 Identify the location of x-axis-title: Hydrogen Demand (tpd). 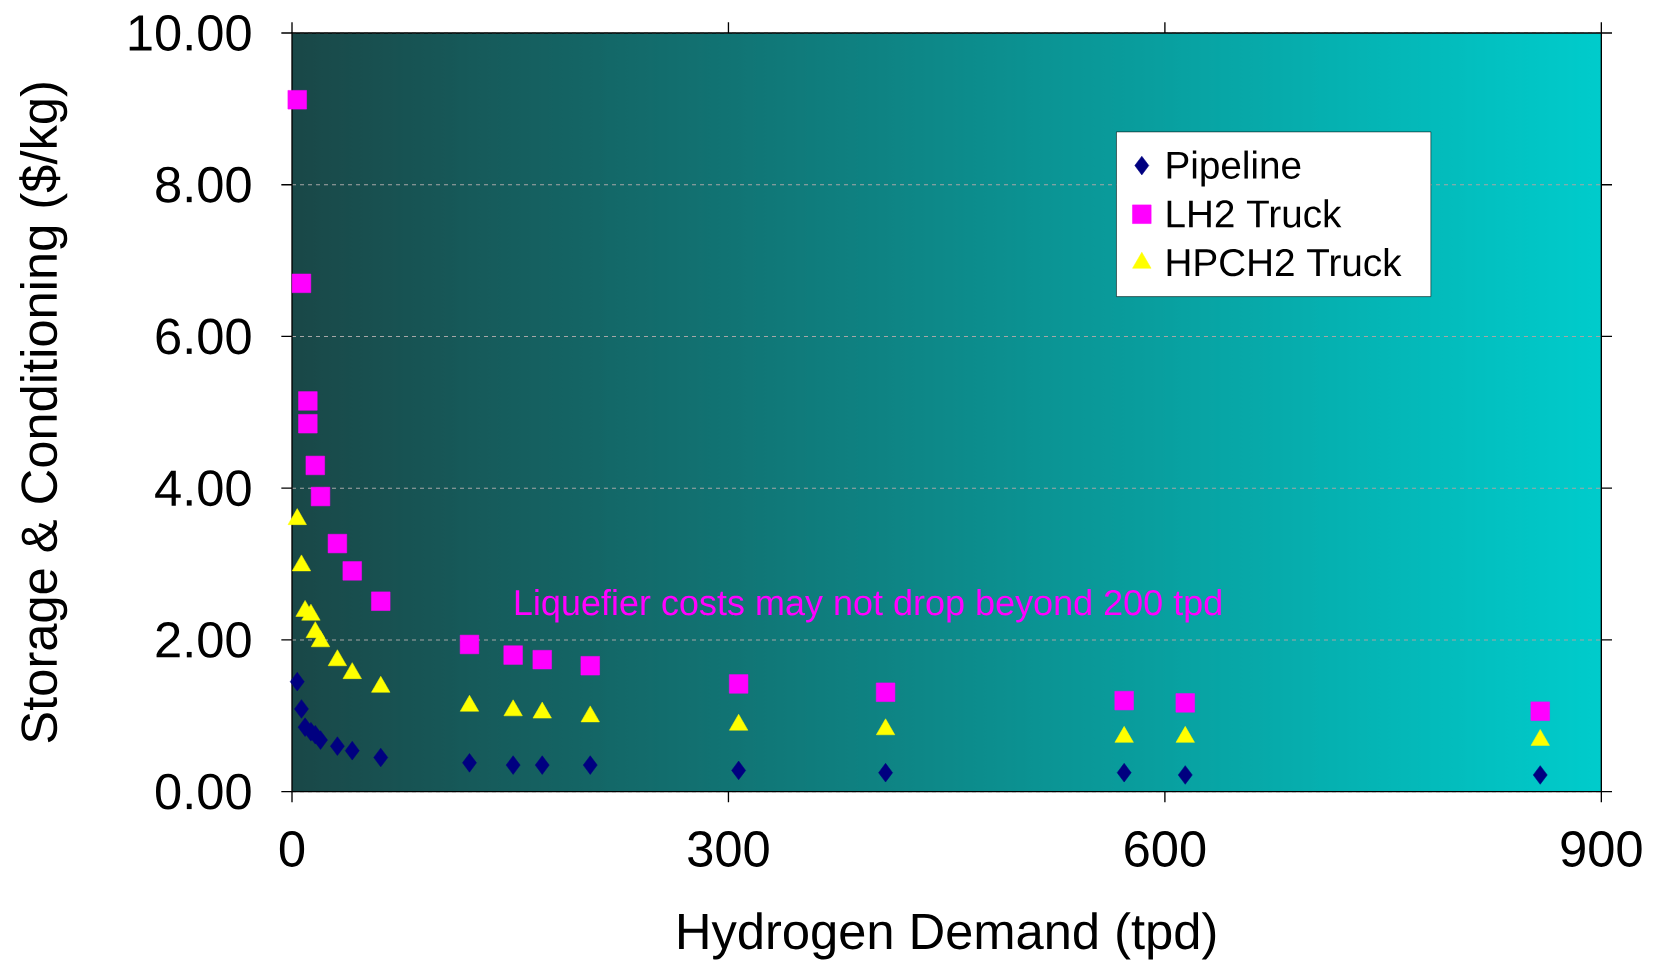
(947, 936).